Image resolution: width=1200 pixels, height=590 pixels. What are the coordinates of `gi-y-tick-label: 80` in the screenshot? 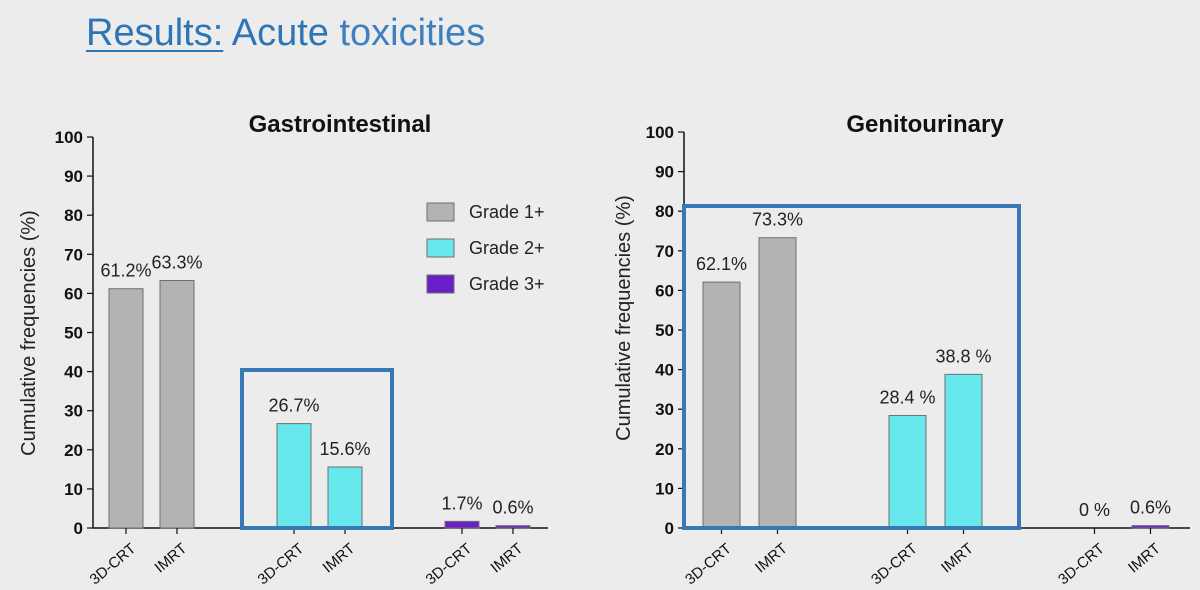 It's located at (73, 215).